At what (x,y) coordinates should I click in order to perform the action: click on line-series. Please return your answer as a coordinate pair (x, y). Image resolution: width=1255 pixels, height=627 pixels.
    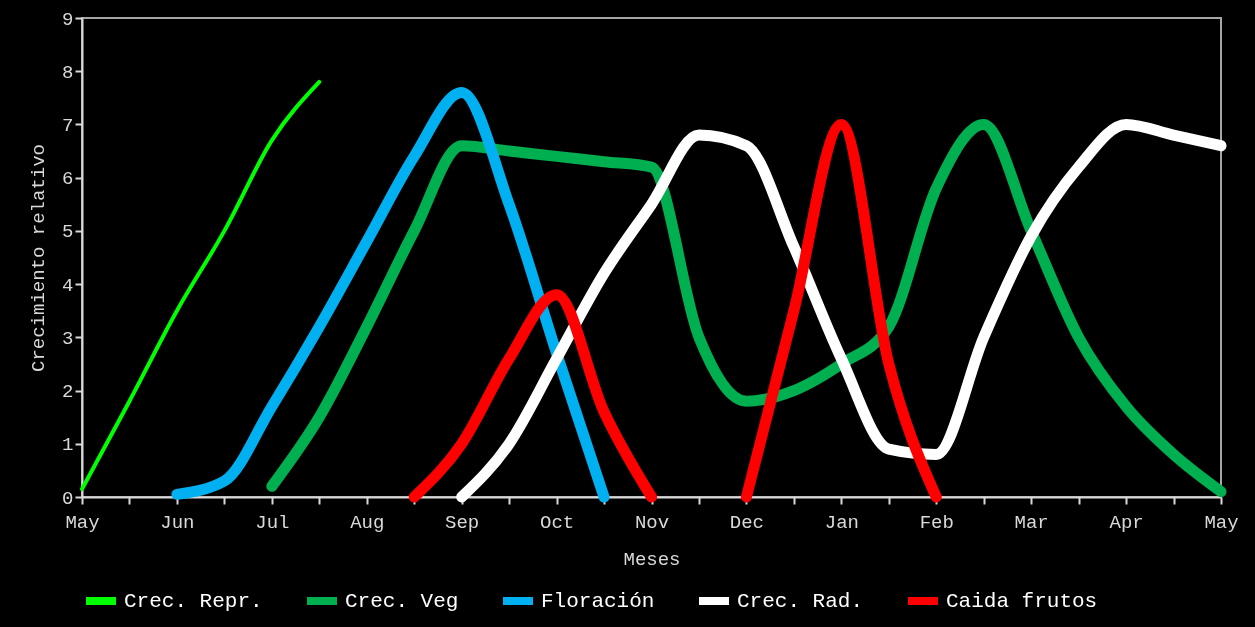
    Looking at the image, I should click on (201, 285).